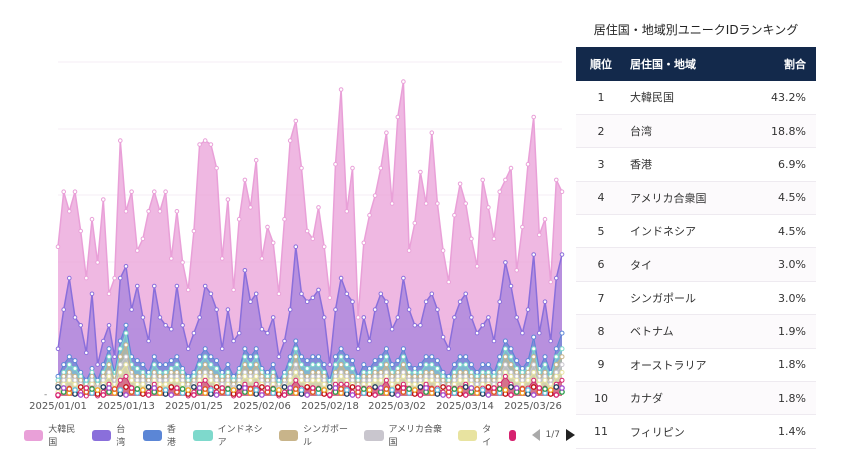 The image size is (844, 476). What do you see at coordinates (231, 435) in the screenshot?
I see `legend-item-indonesia: インドネシア` at bounding box center [231, 435].